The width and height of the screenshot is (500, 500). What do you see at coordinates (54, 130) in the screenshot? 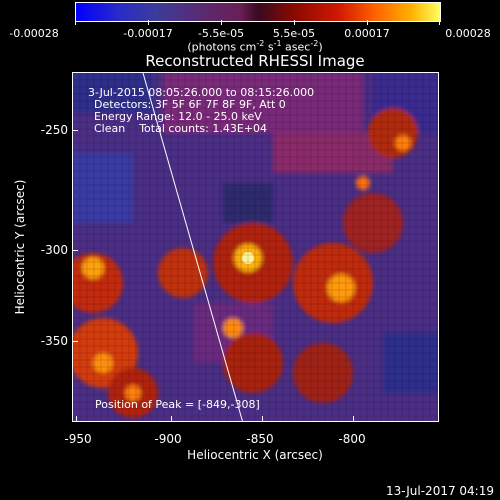
I see `y-tick-label: -250` at bounding box center [54, 130].